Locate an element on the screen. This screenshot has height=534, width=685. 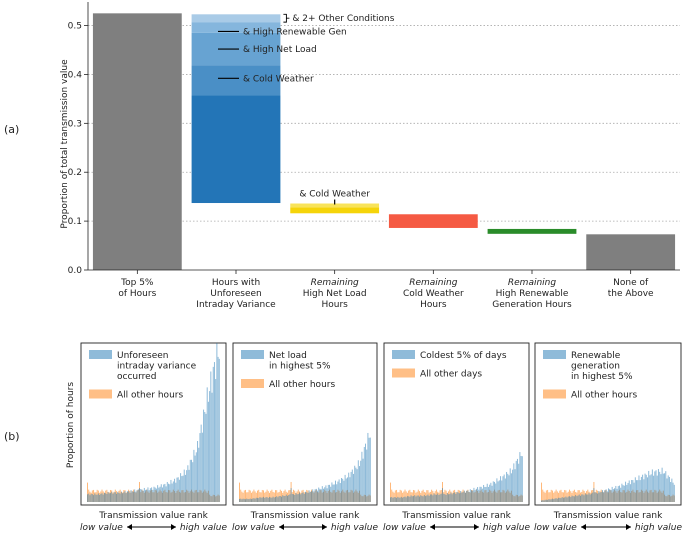
x-axis-label: Transmission value rank is located at coordinates (608, 516).